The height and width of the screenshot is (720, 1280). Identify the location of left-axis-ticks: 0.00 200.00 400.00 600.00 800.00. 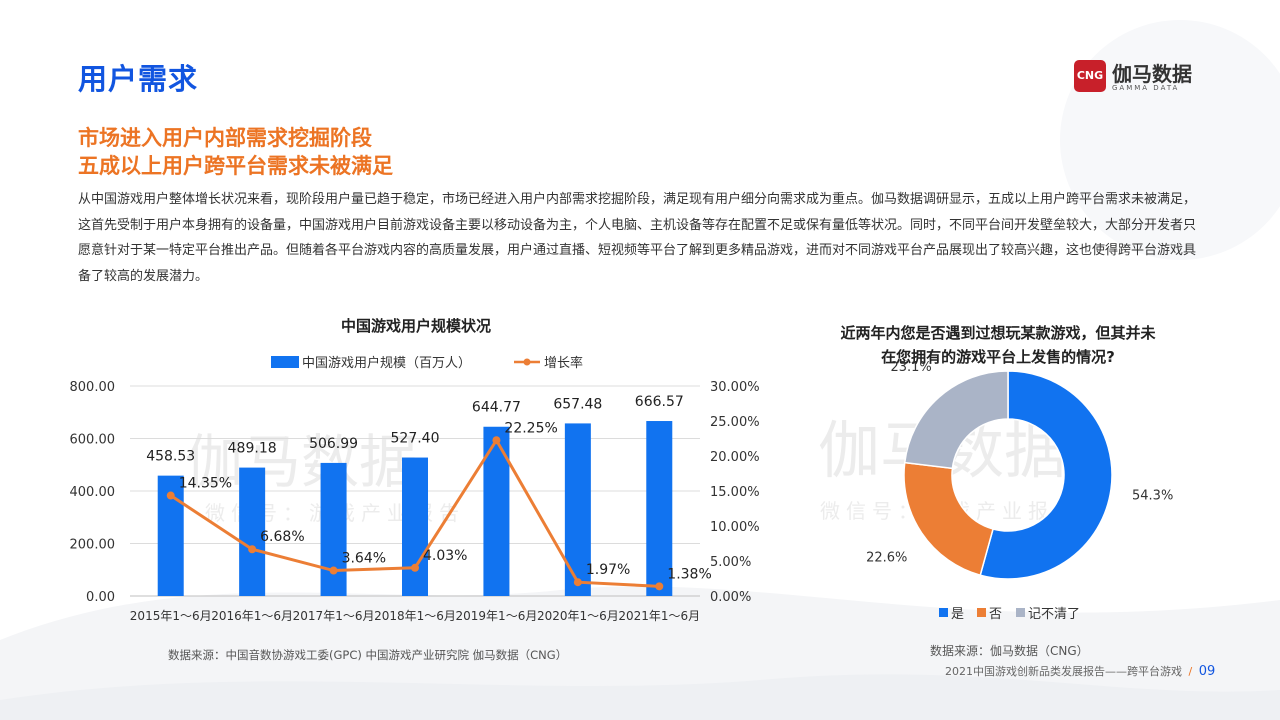
(93, 492).